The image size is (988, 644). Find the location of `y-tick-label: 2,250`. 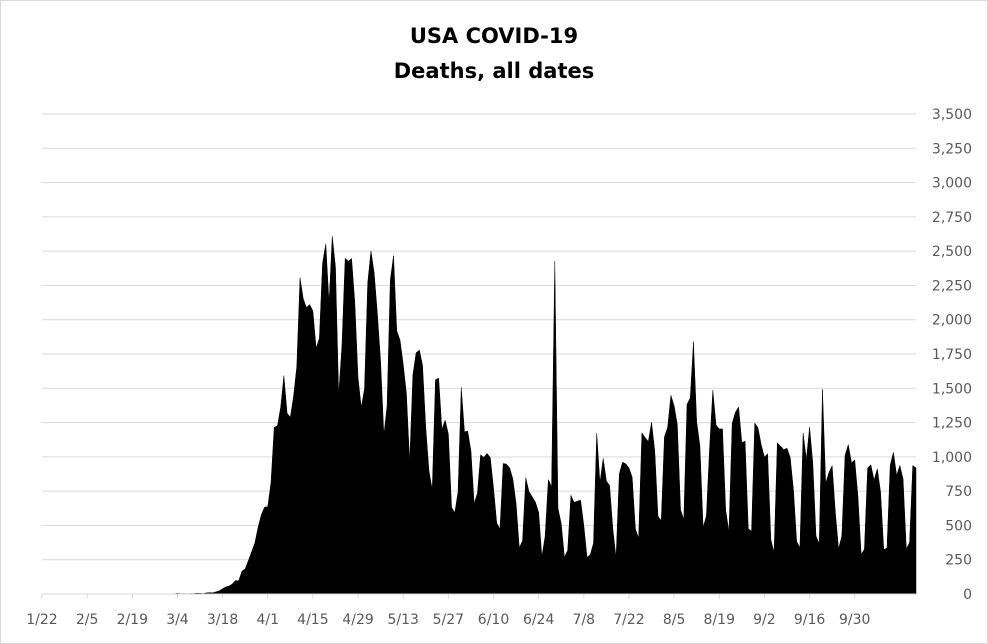

y-tick-label: 2,250 is located at coordinates (952, 286).